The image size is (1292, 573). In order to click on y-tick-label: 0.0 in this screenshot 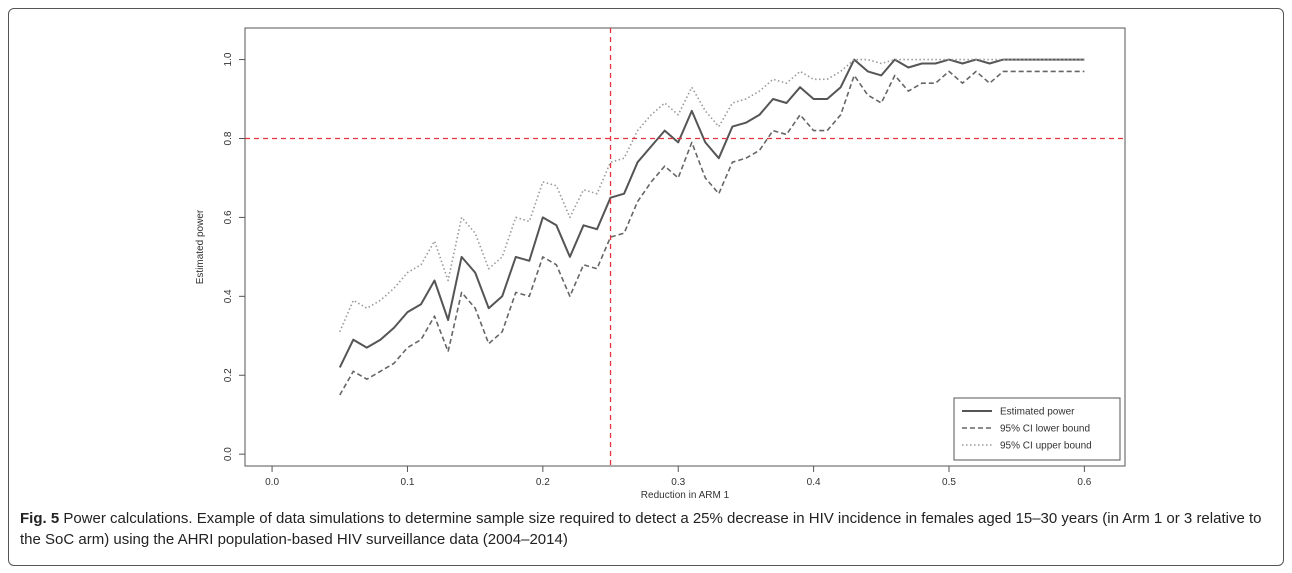, I will do `click(228, 454)`.